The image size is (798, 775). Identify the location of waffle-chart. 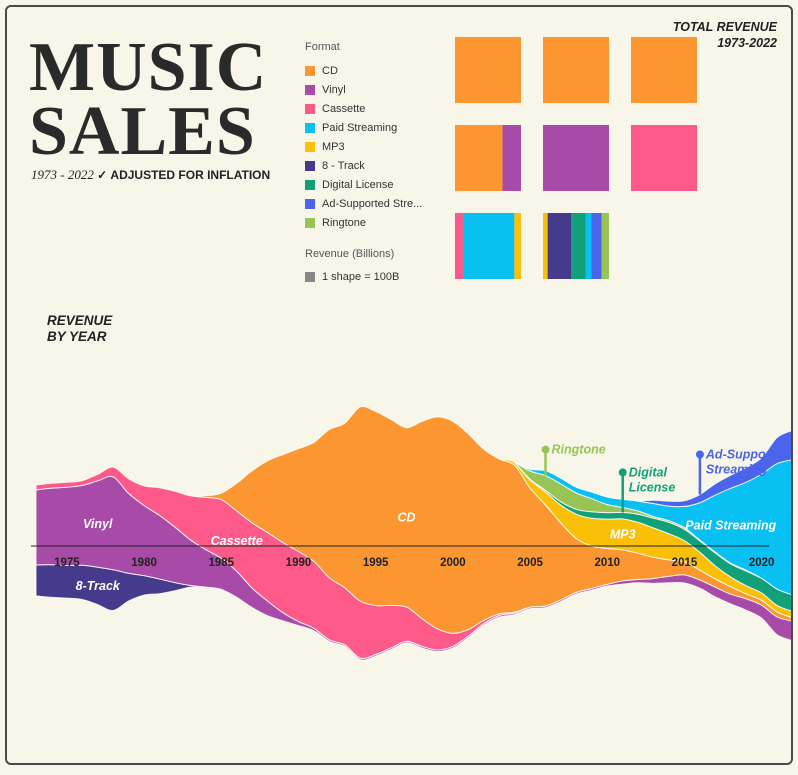
(576, 158).